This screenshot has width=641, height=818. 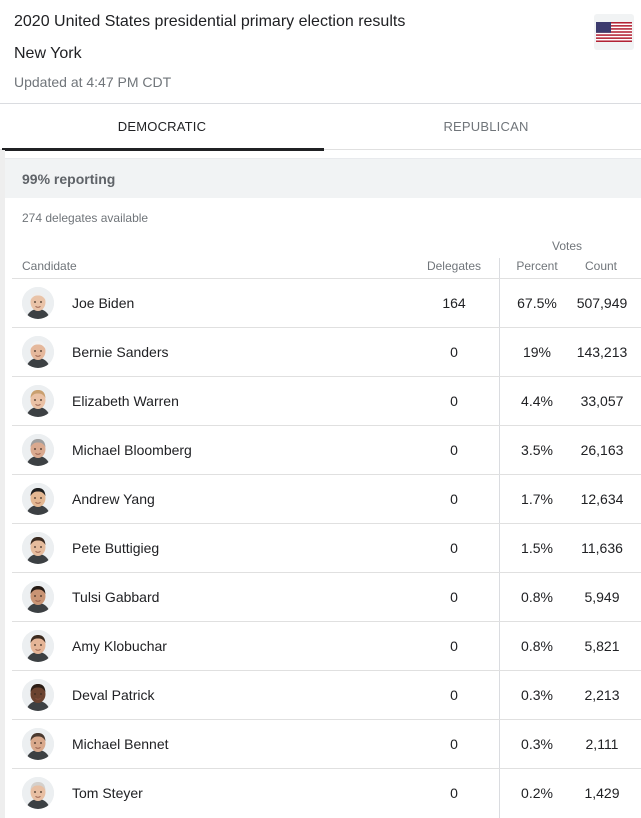 What do you see at coordinates (602, 548) in the screenshot?
I see `candidate-vote-count: 11,636` at bounding box center [602, 548].